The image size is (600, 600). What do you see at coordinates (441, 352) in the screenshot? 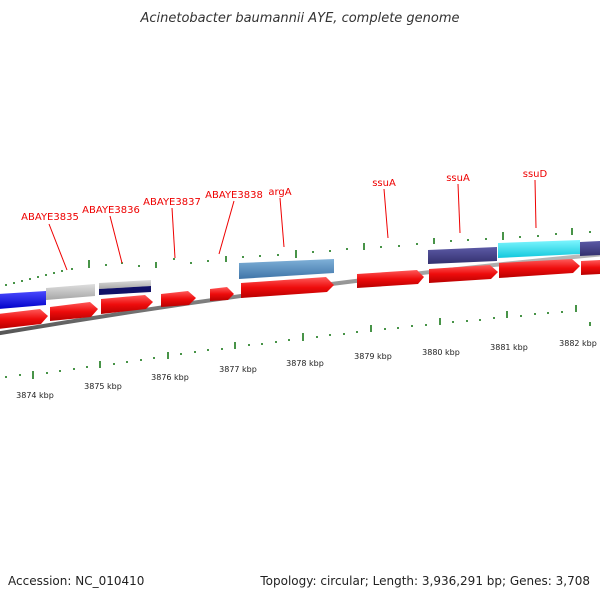
I see `kbp-label-3880: 3880 kbp` at bounding box center [441, 352].